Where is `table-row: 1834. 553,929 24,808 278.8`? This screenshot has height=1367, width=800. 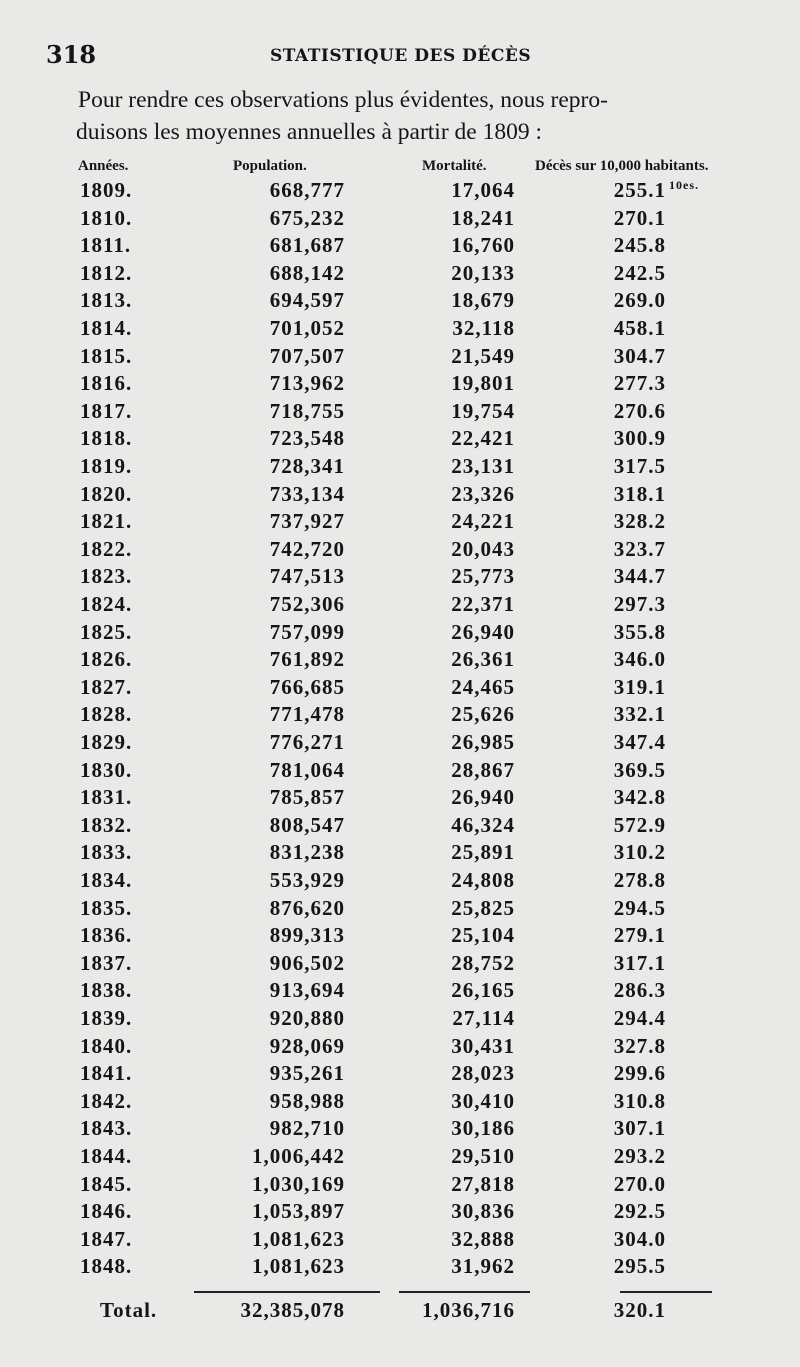 table-row: 1834. 553,929 24,808 278.8 is located at coordinates (400, 881).